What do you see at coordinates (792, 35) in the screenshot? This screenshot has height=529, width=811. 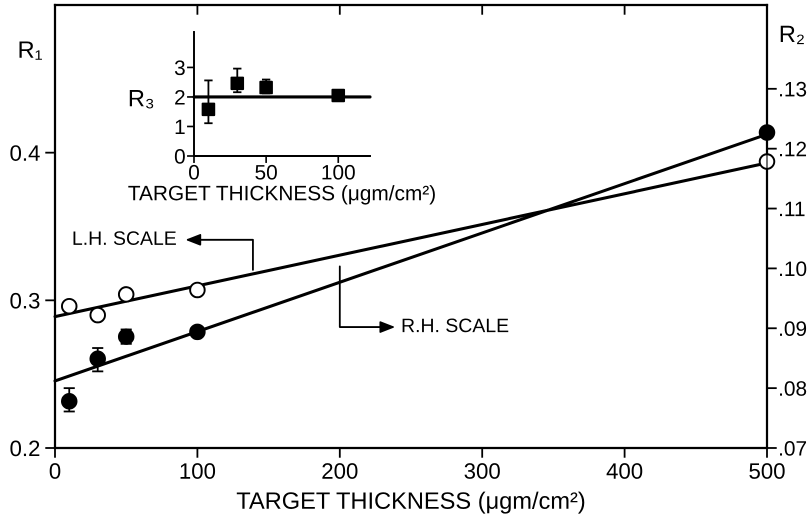 I see `y2-axis-title: R₂` at bounding box center [792, 35].